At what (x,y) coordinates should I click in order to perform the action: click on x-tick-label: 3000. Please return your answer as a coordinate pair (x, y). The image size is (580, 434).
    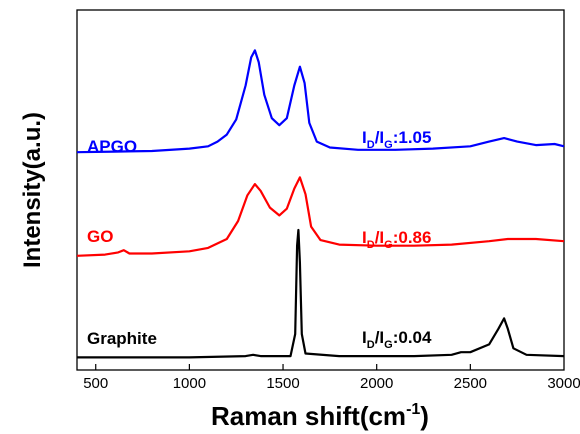
    Looking at the image, I should click on (563, 383).